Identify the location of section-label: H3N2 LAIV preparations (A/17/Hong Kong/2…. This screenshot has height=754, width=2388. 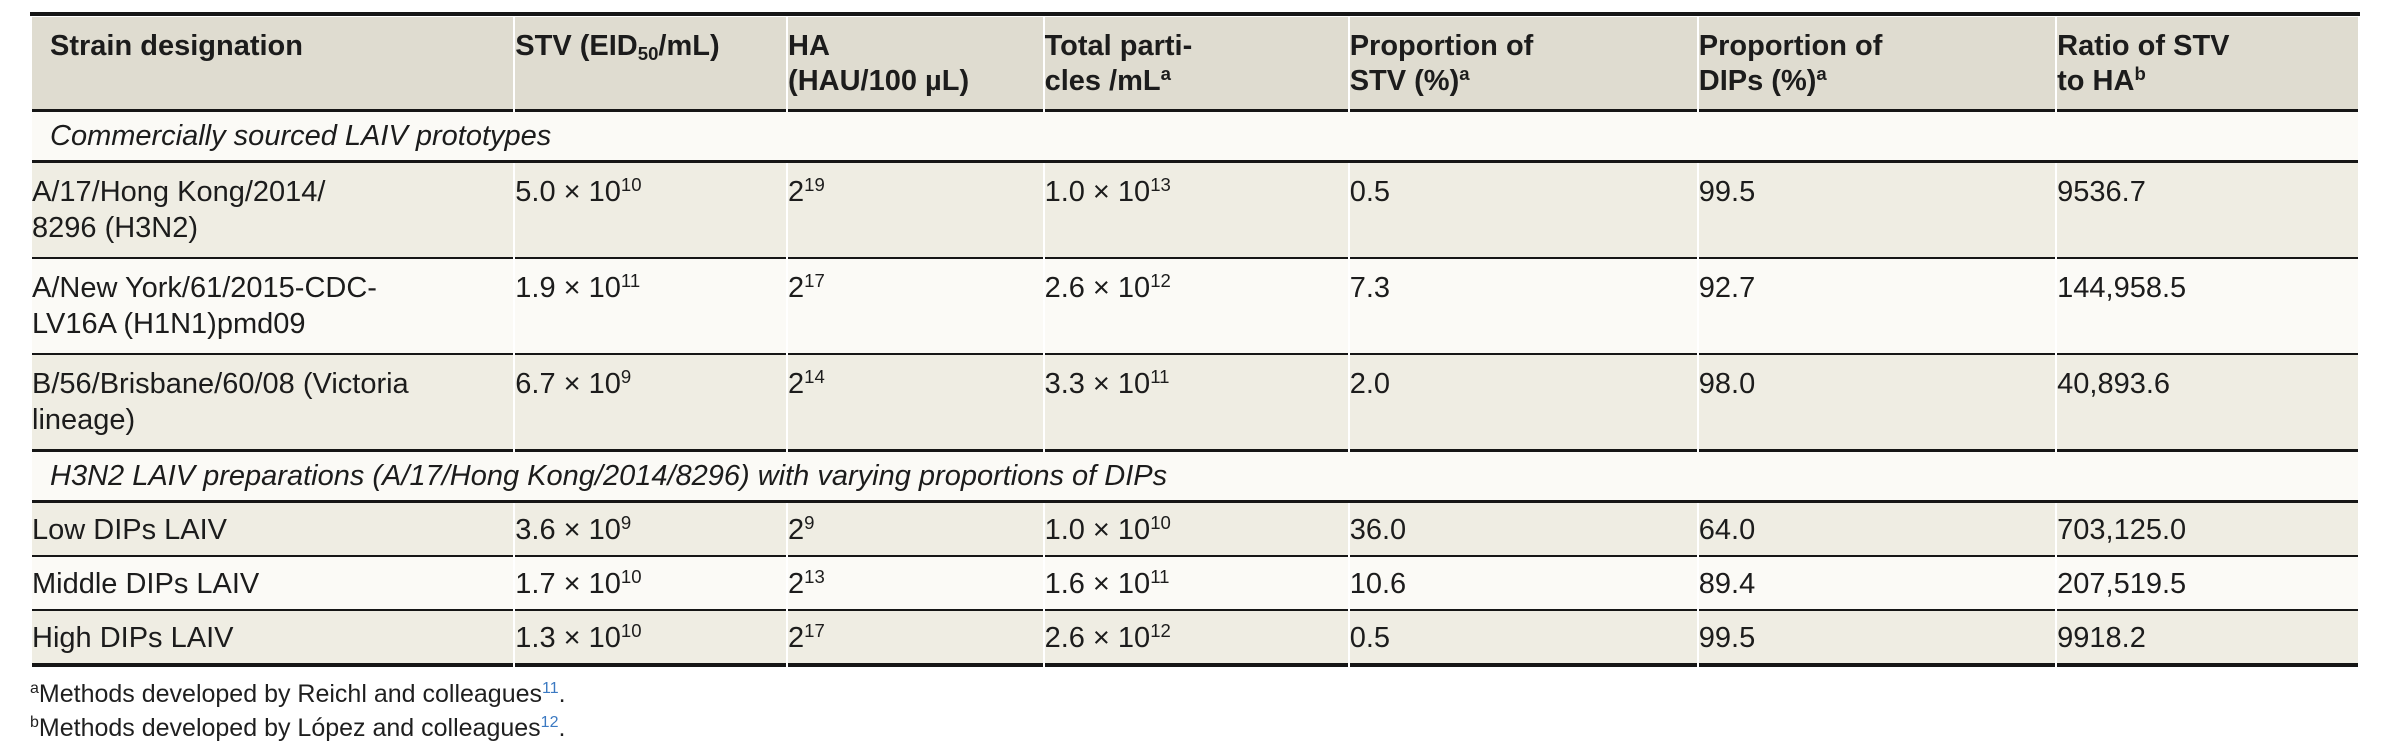
(1195, 477).